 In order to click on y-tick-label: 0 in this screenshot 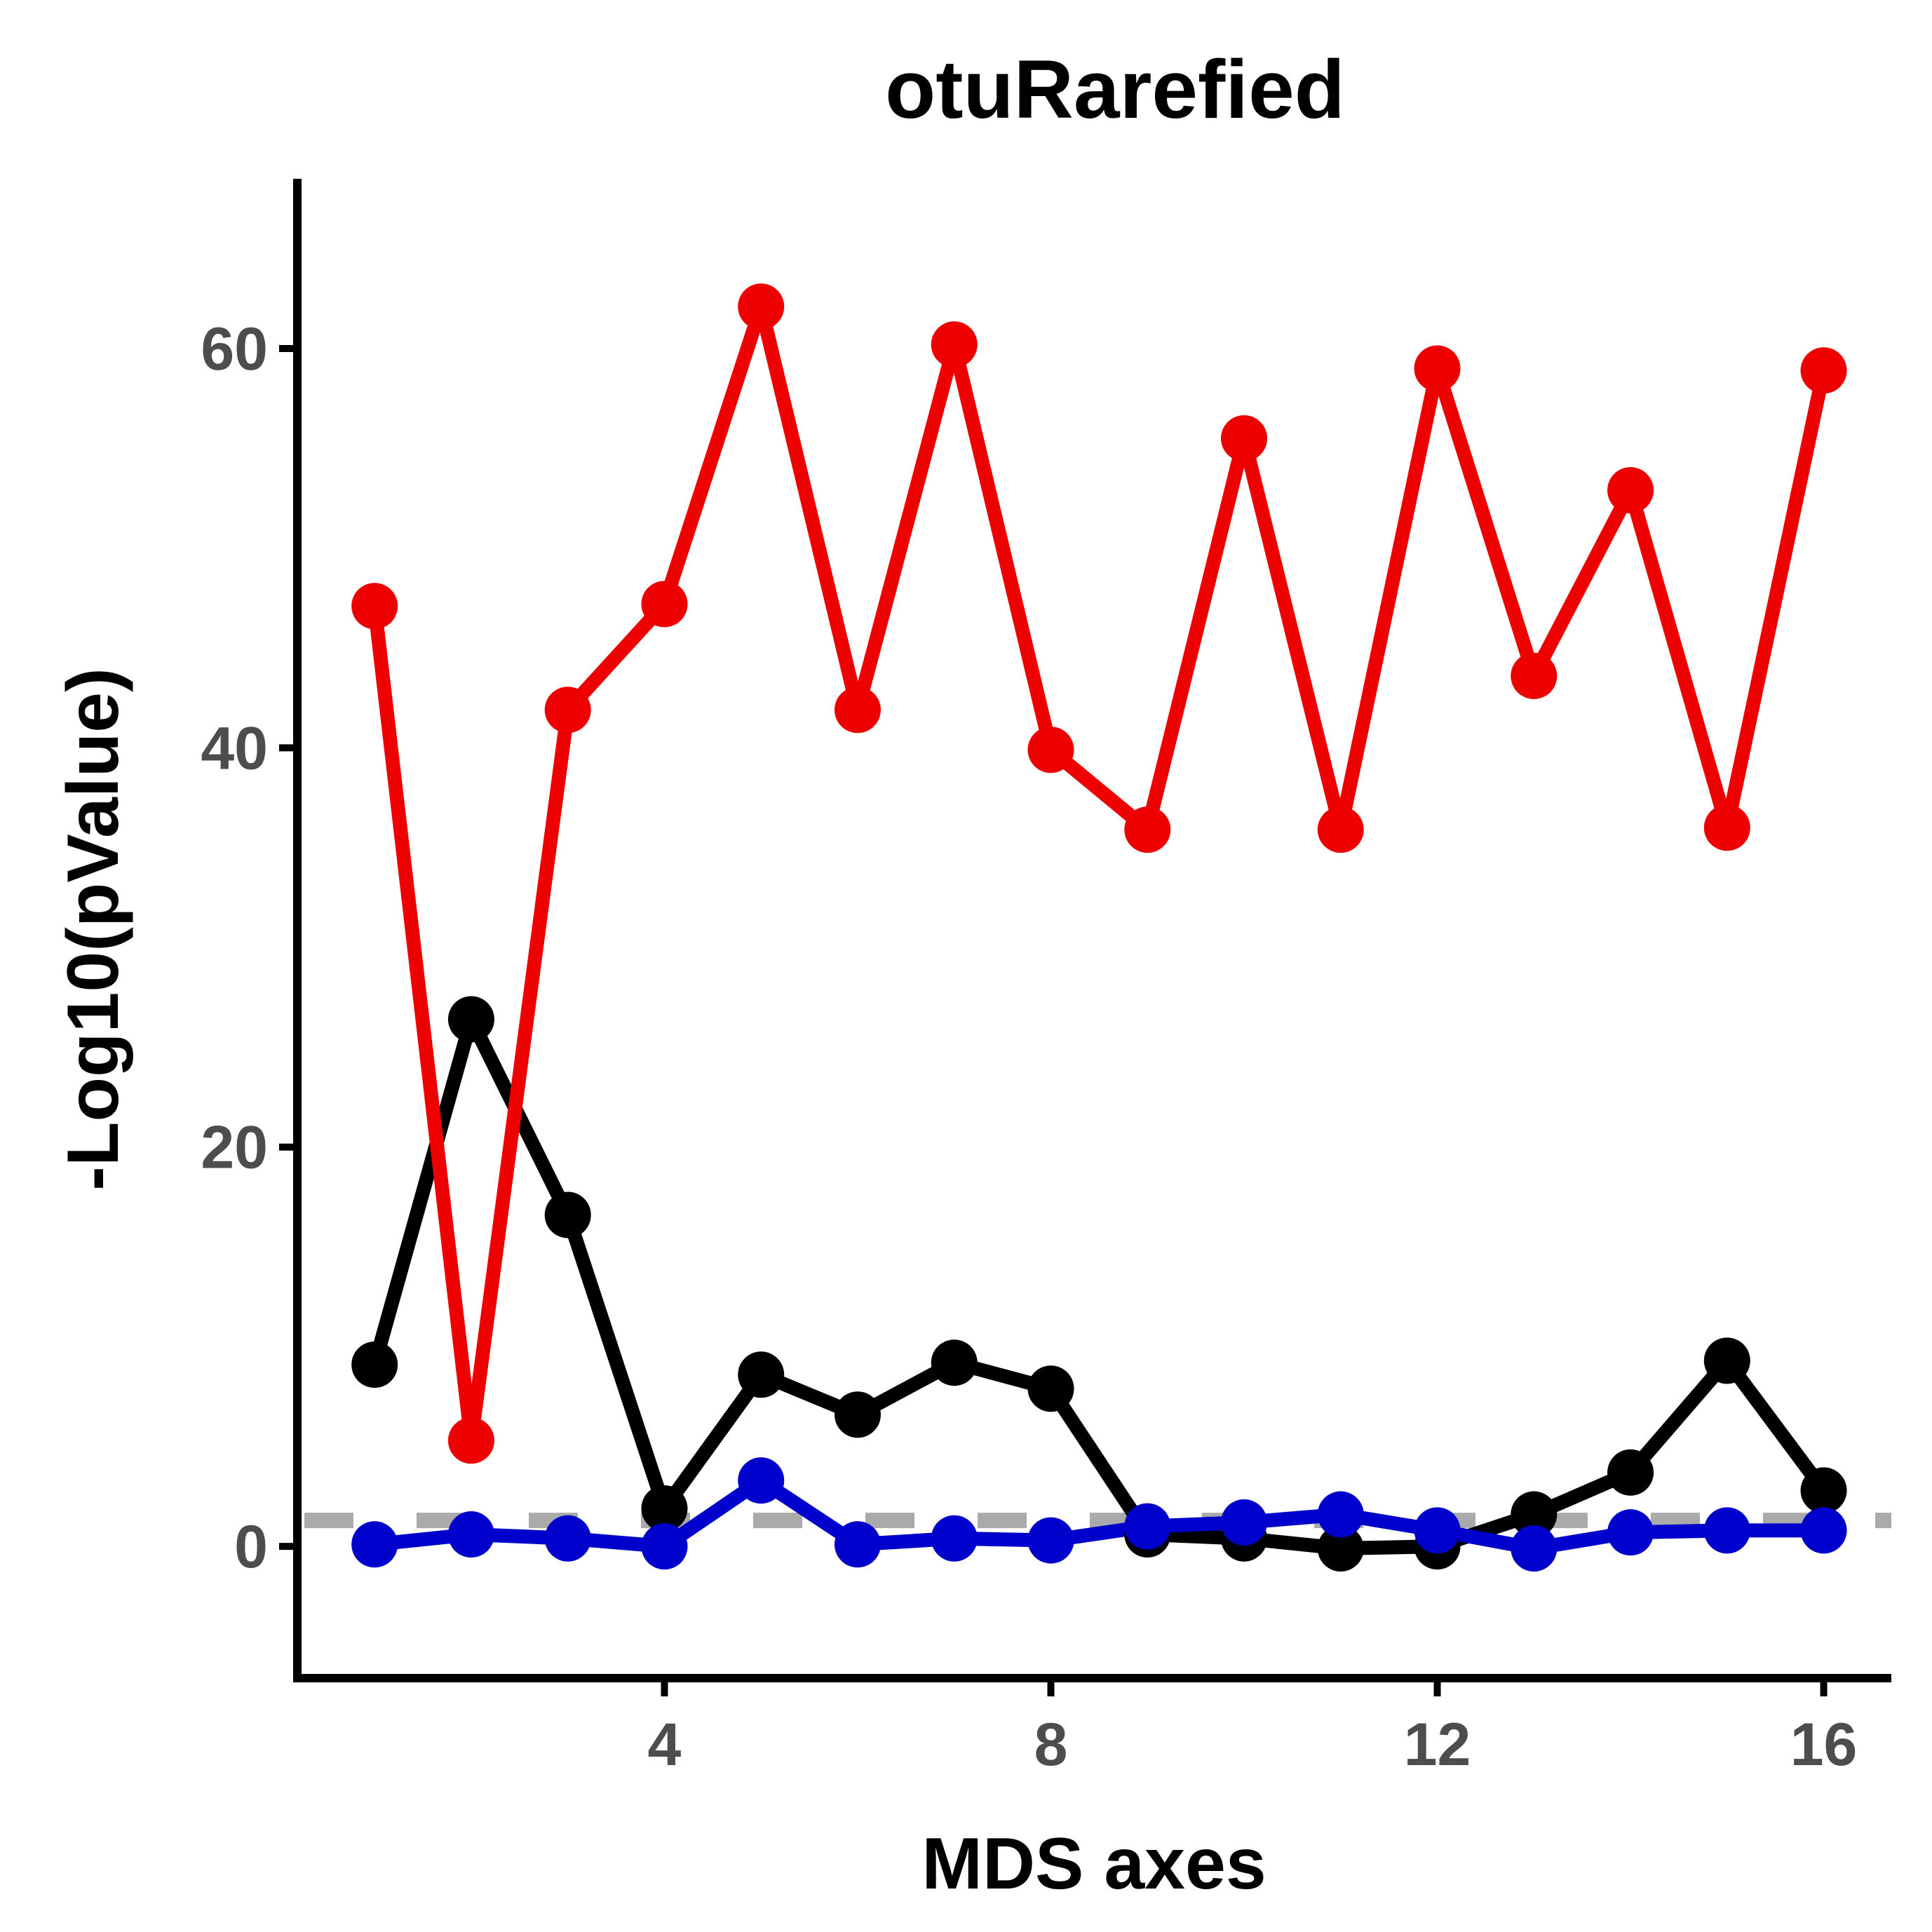, I will do `click(251, 1547)`.